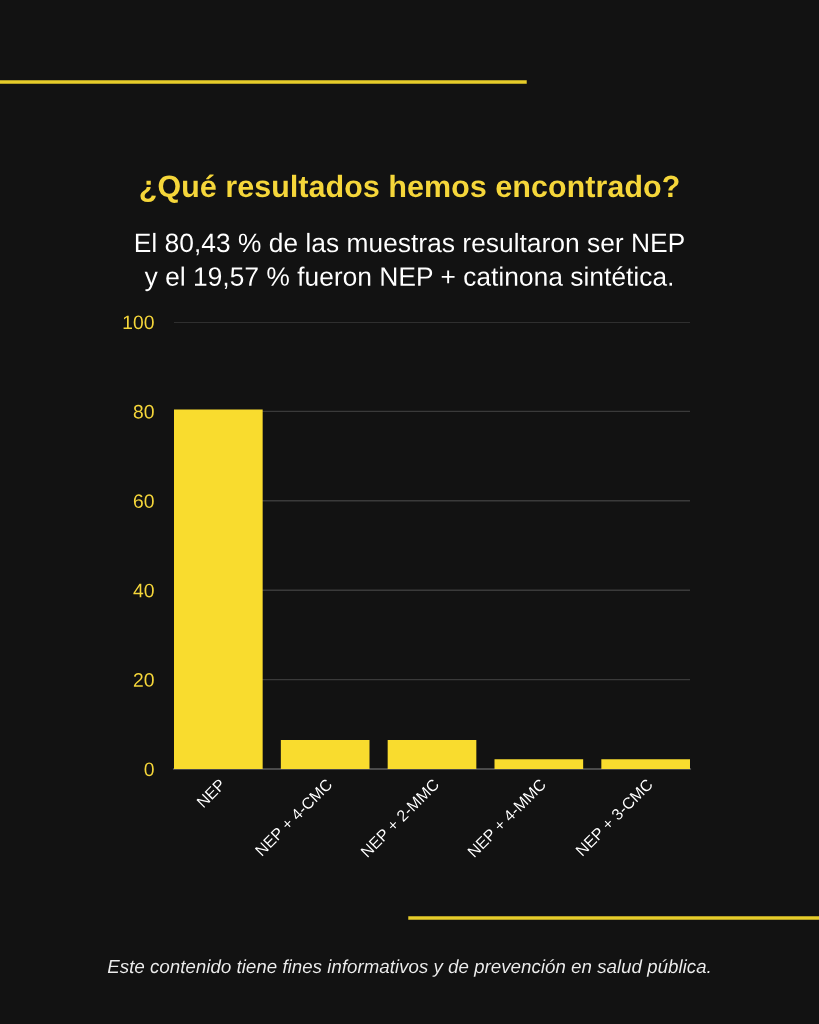 The width and height of the screenshot is (819, 1024). What do you see at coordinates (138, 322) in the screenshot?
I see `y-tick-label: 100` at bounding box center [138, 322].